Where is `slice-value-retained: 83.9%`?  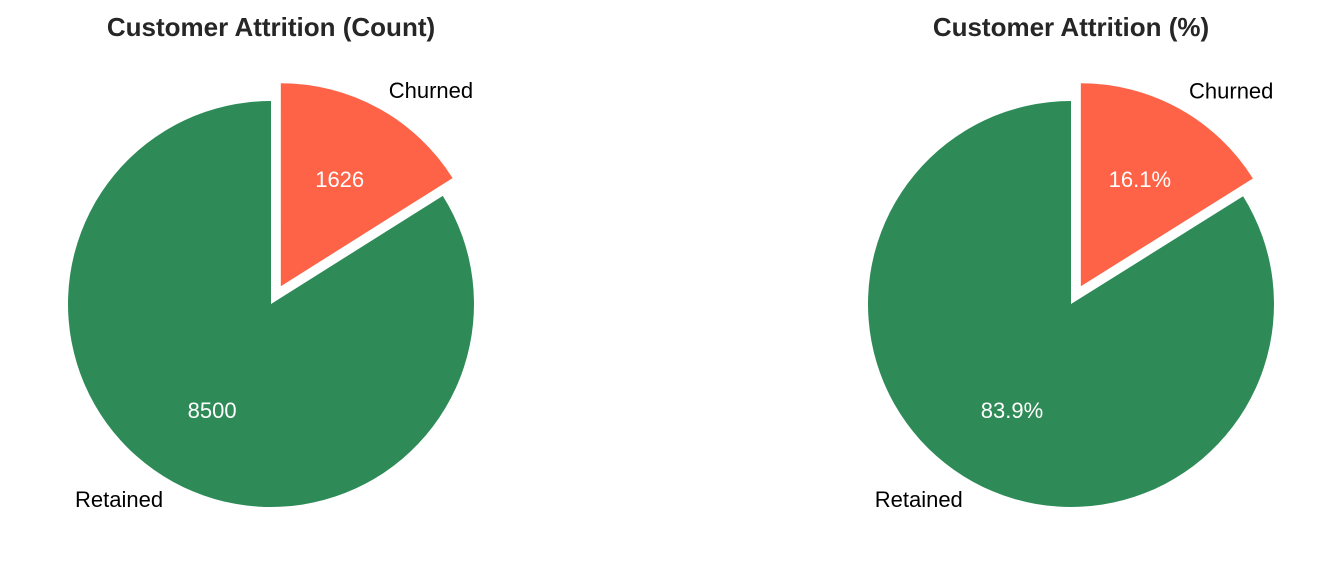 slice-value-retained: 83.9% is located at coordinates (1012, 410).